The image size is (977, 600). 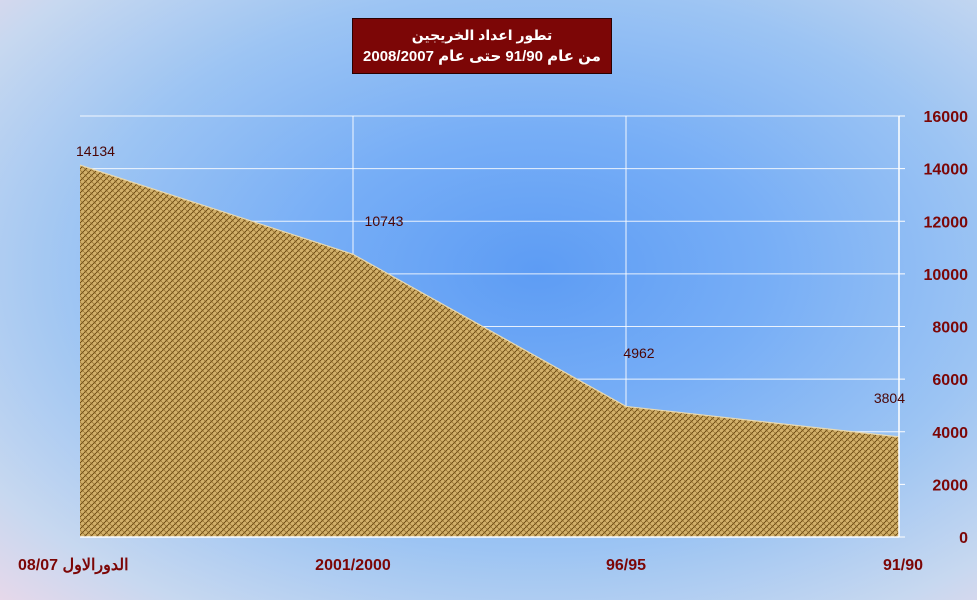 What do you see at coordinates (482, 35) in the screenshot?
I see `chart-title: تطور اعداد الخريجين` at bounding box center [482, 35].